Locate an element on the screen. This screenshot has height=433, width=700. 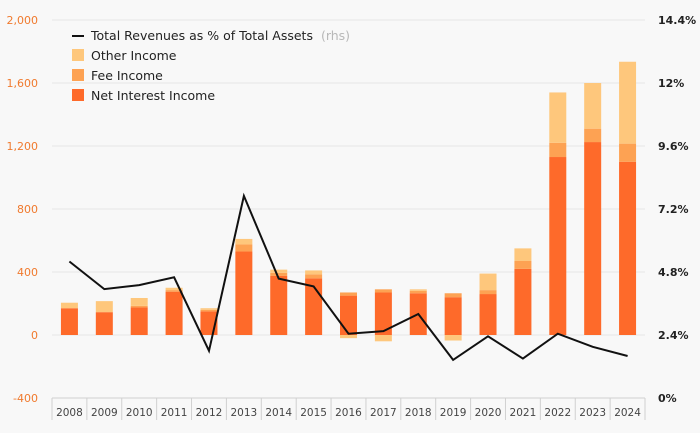
left-tick-label: 1,600 is located at coordinates (23, 83).